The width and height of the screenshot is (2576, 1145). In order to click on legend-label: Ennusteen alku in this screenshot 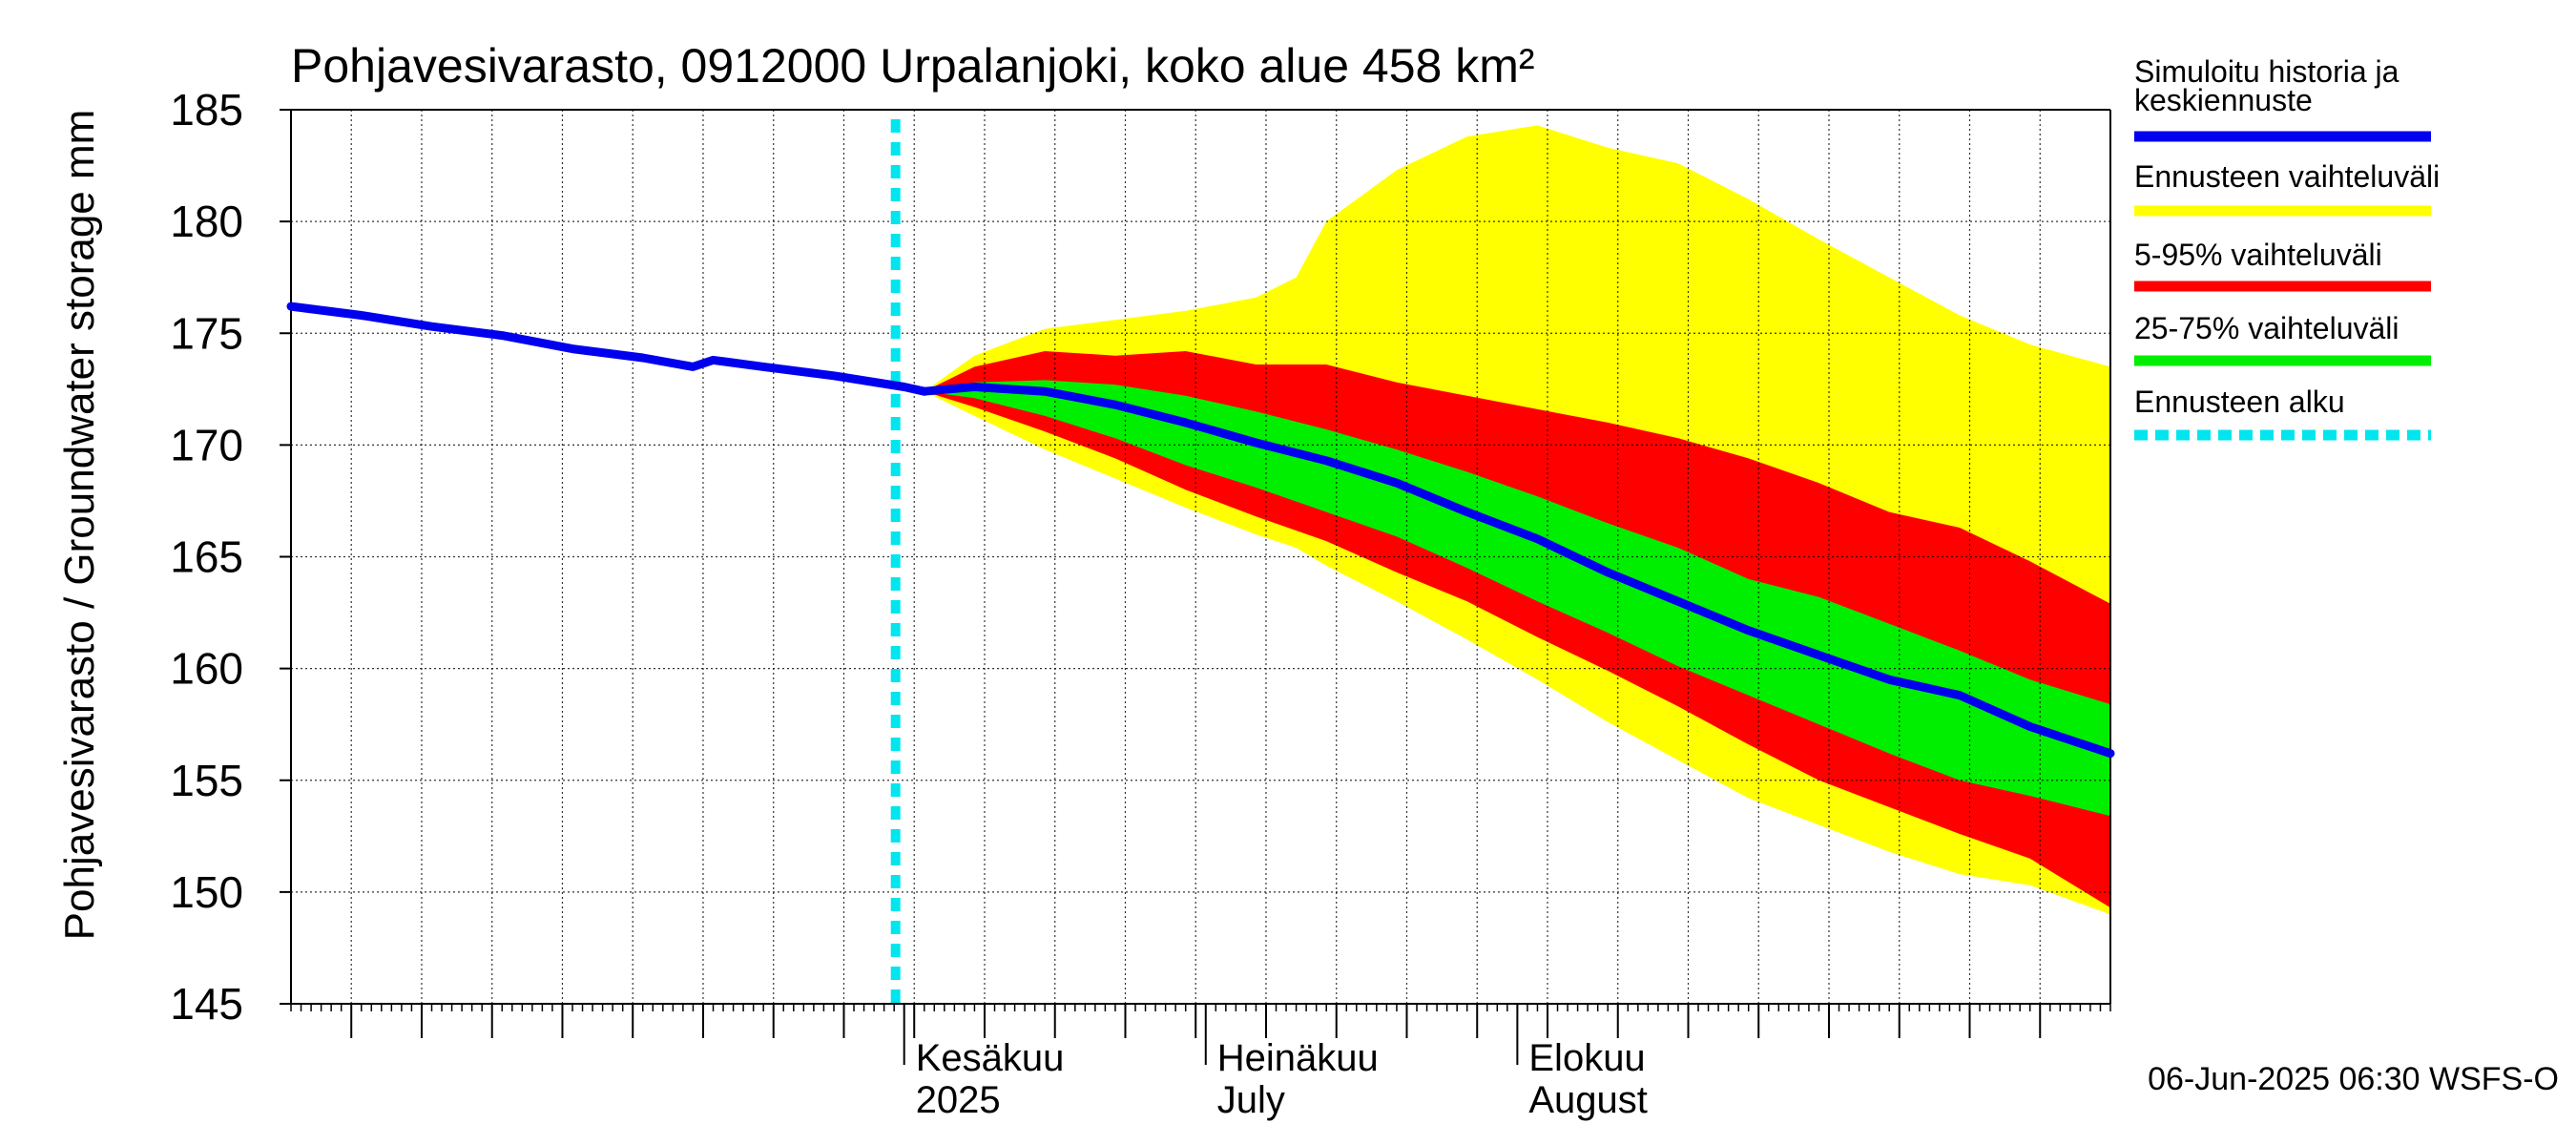, I will do `click(2239, 402)`.